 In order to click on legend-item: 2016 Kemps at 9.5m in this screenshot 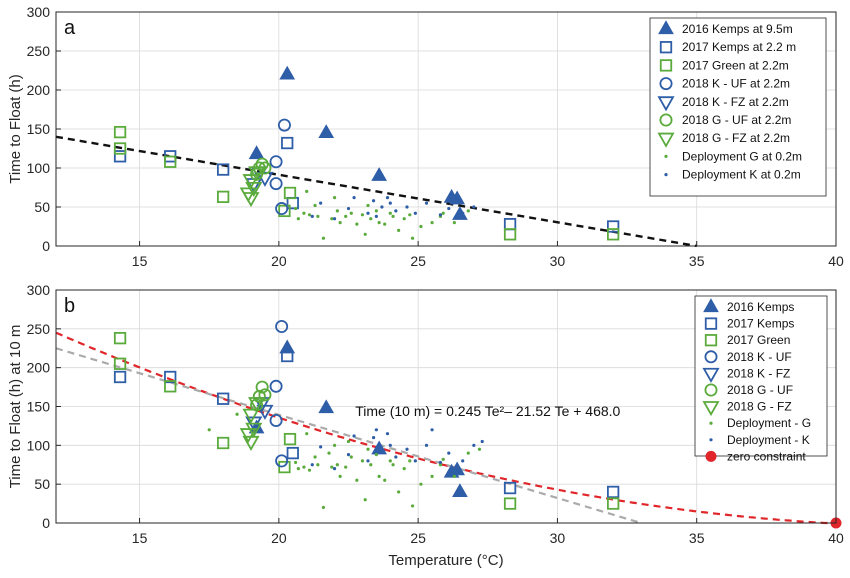, I will do `click(725, 28)`.